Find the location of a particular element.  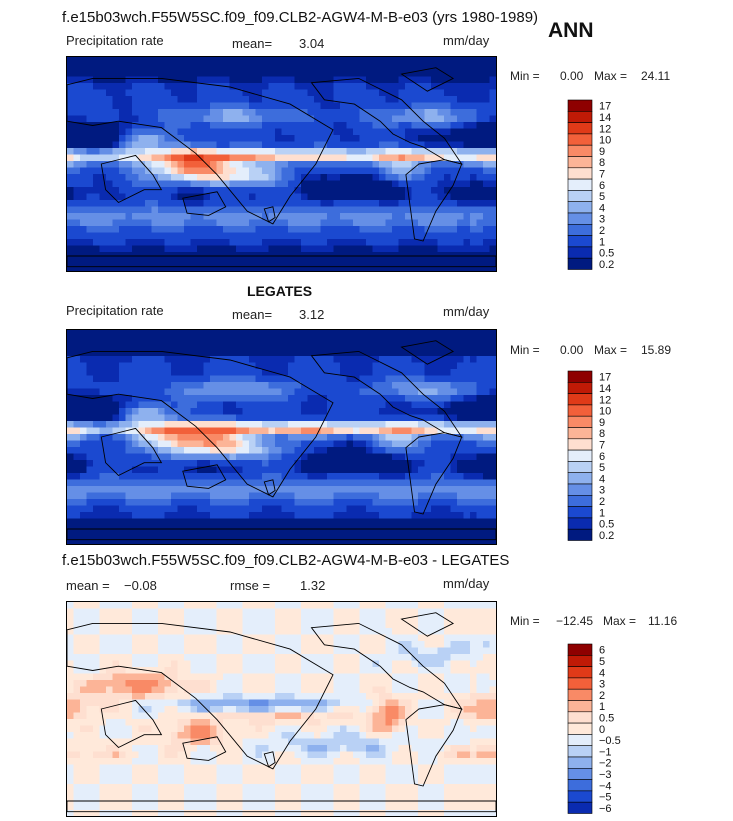

coastline is located at coordinates (281, 534).